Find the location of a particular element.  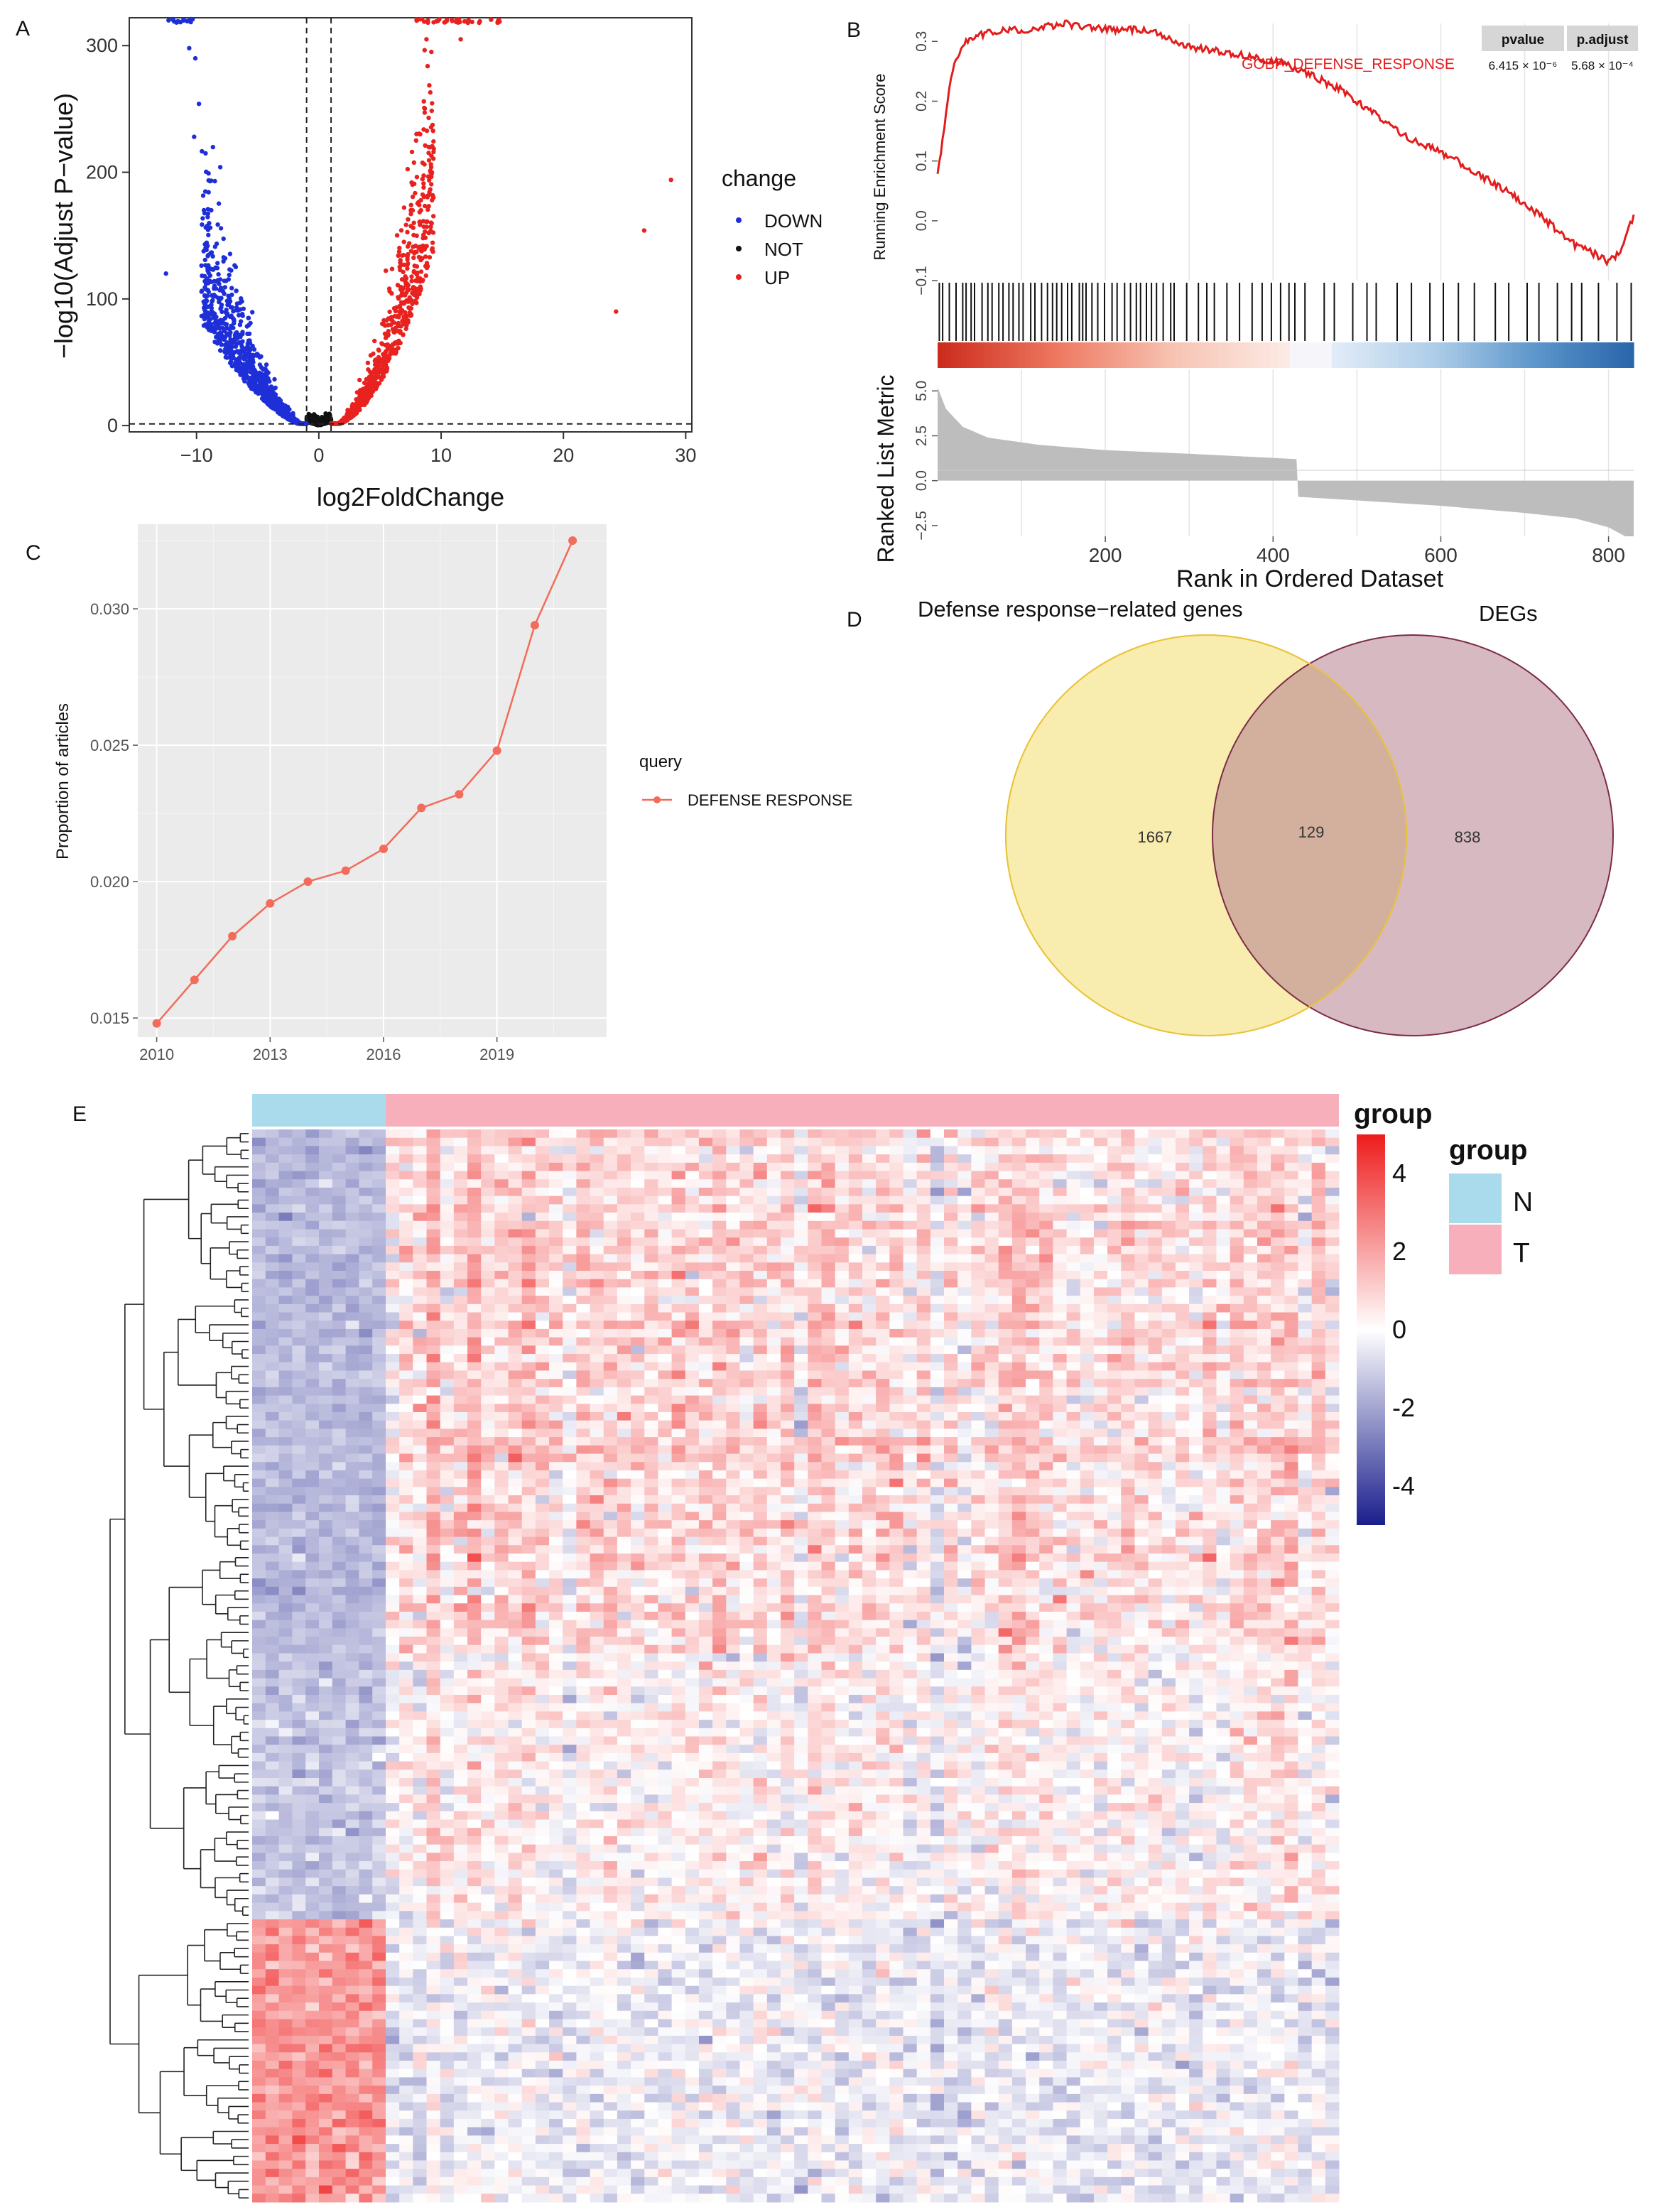

volcano-point-not is located at coordinates (313, 419).